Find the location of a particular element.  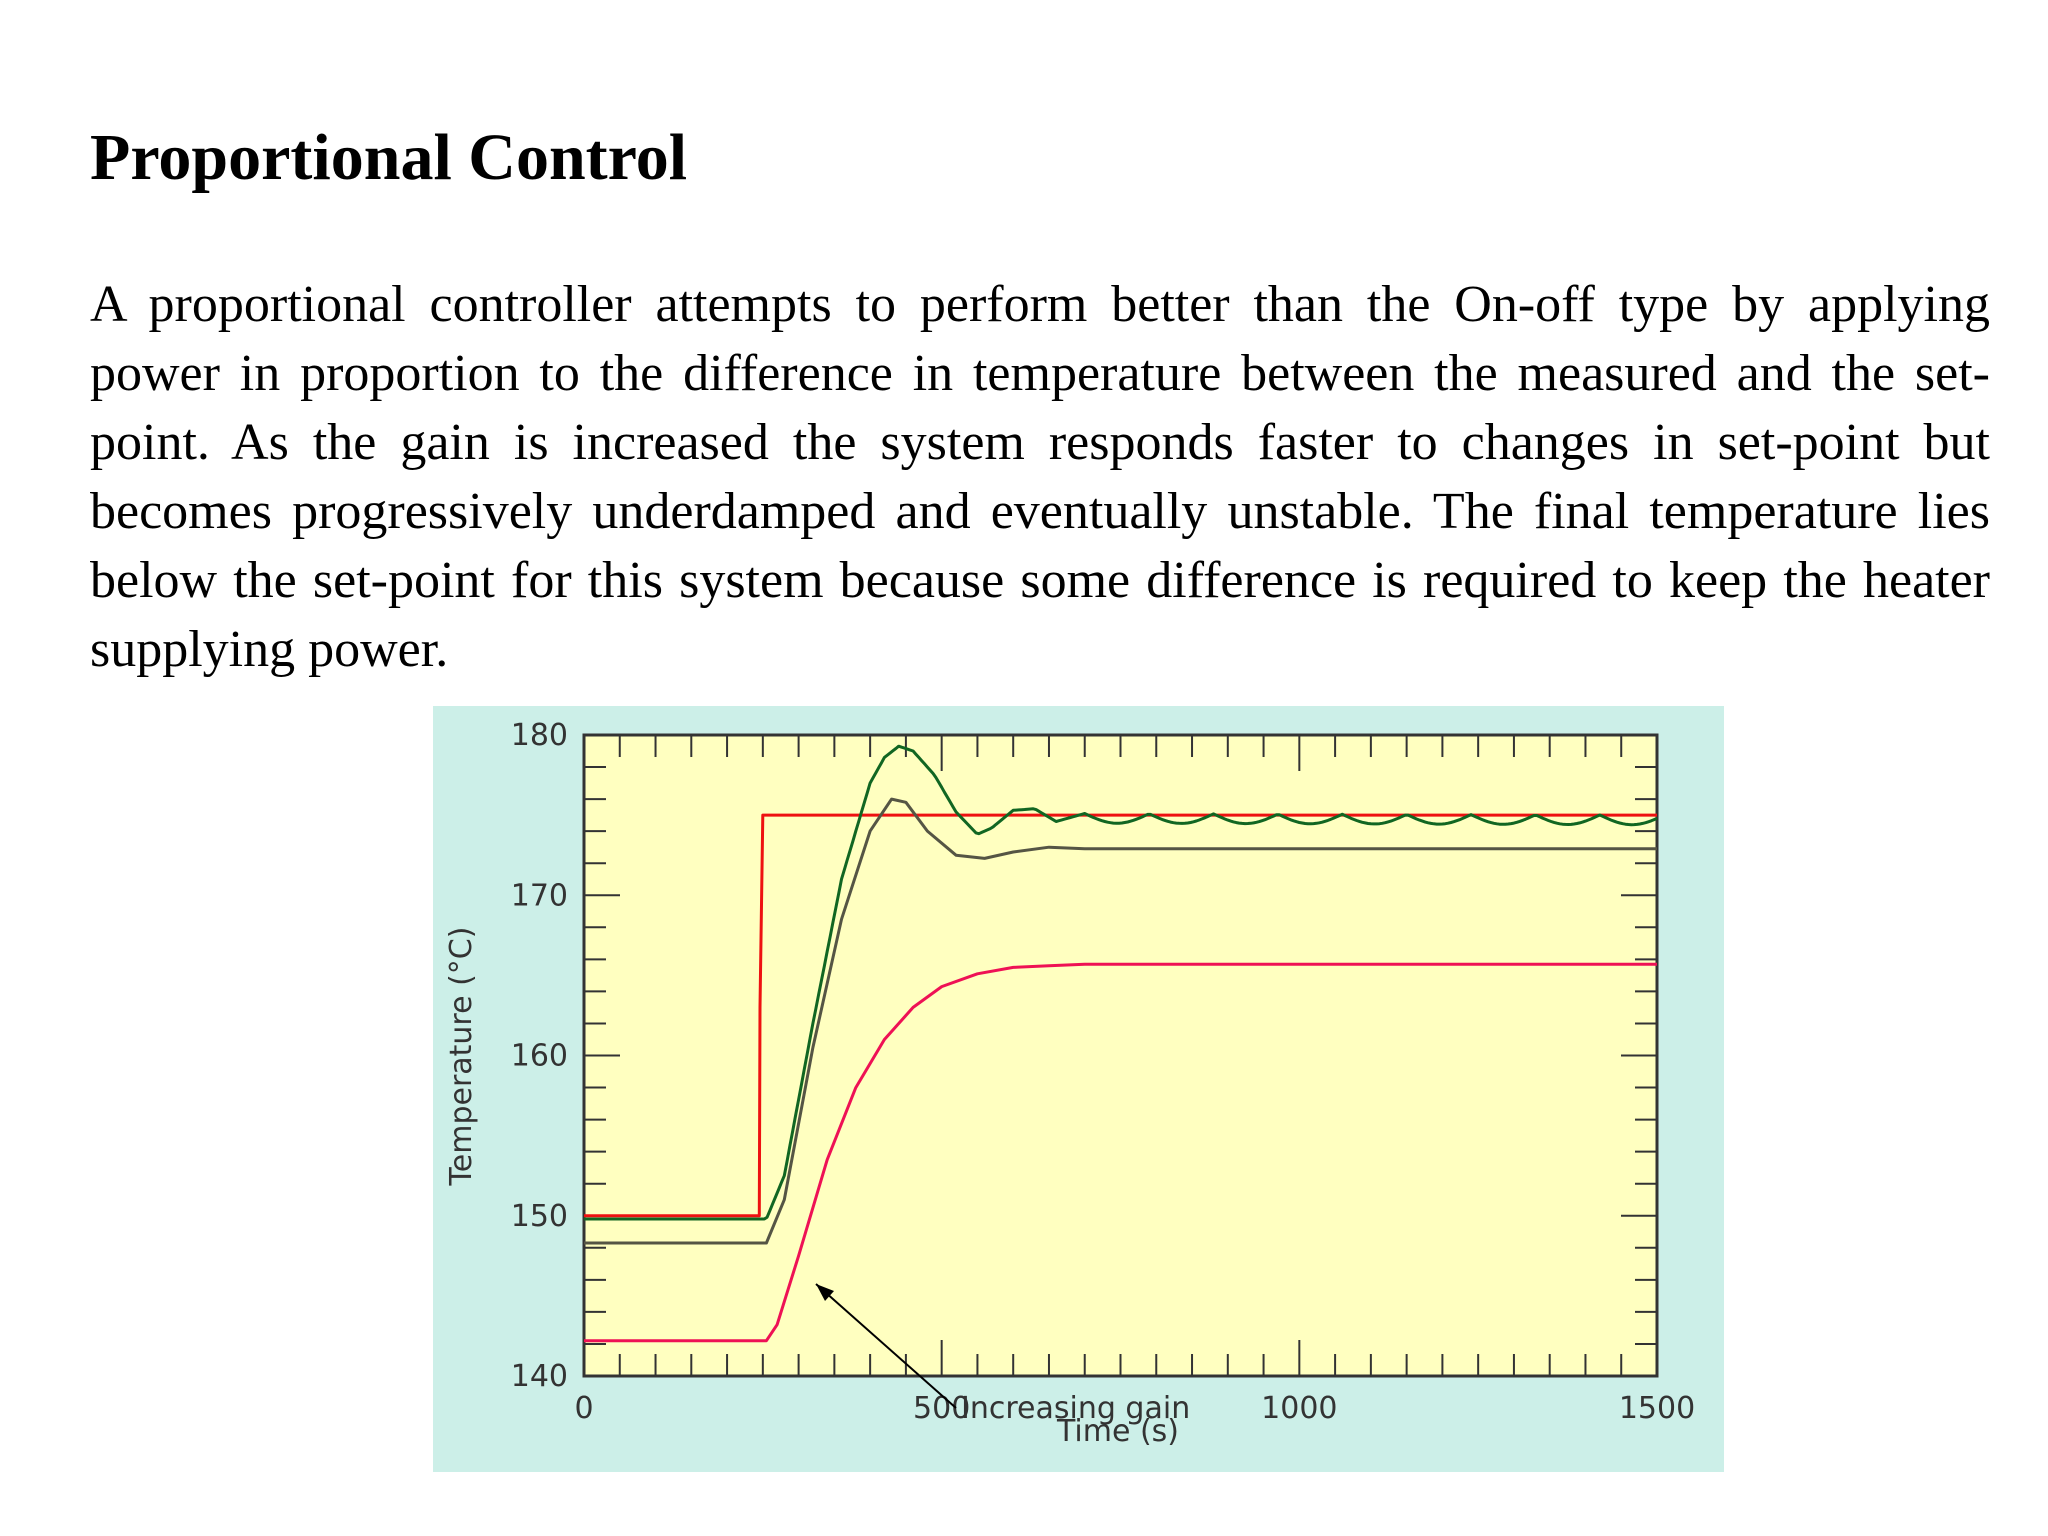

annotation: Increasing gain is located at coordinates (1002, 1354).